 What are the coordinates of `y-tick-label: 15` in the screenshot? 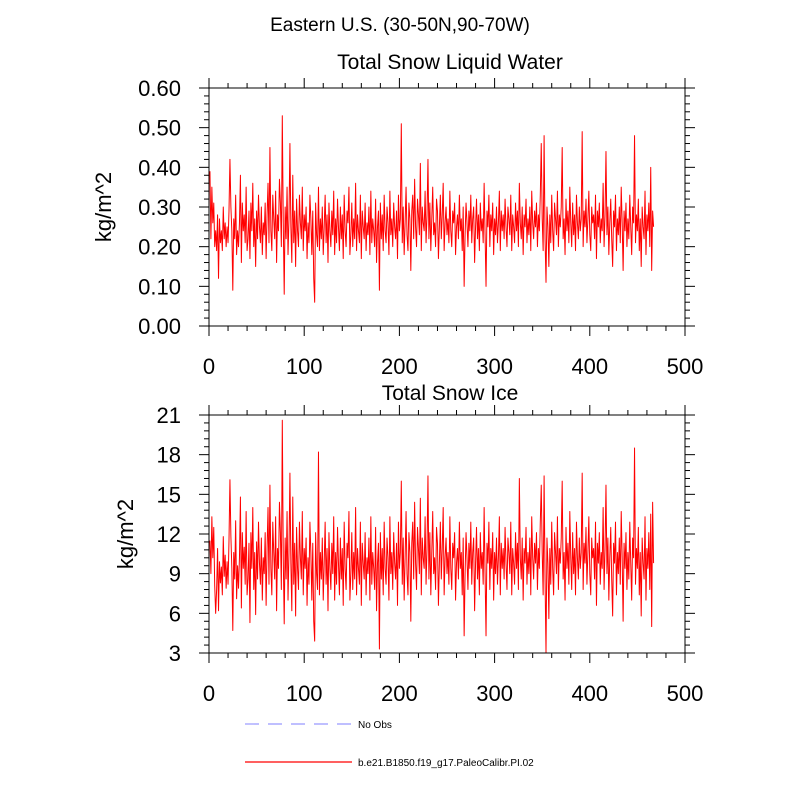 It's located at (169, 494).